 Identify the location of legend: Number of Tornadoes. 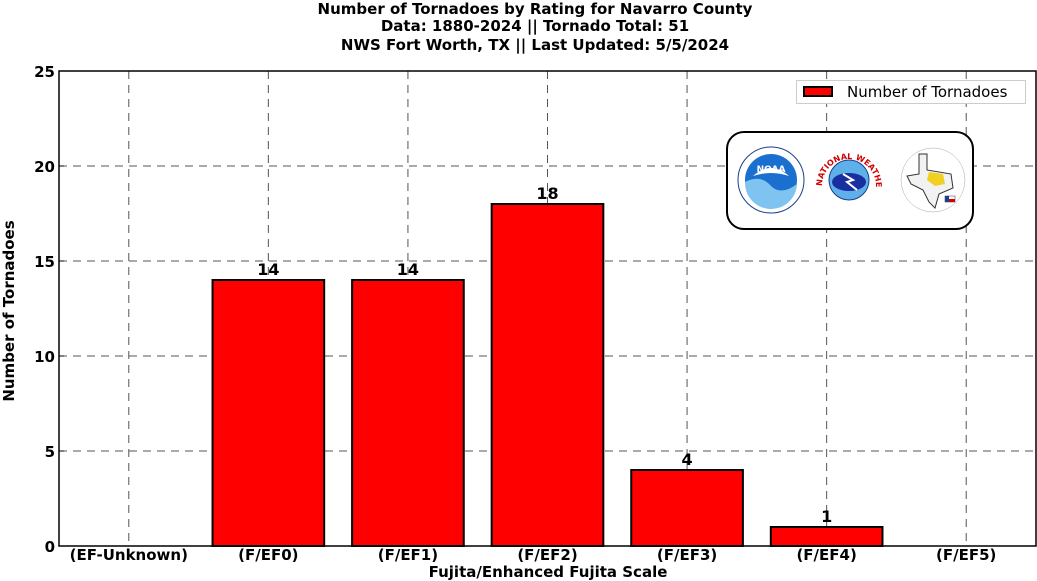
(911, 92).